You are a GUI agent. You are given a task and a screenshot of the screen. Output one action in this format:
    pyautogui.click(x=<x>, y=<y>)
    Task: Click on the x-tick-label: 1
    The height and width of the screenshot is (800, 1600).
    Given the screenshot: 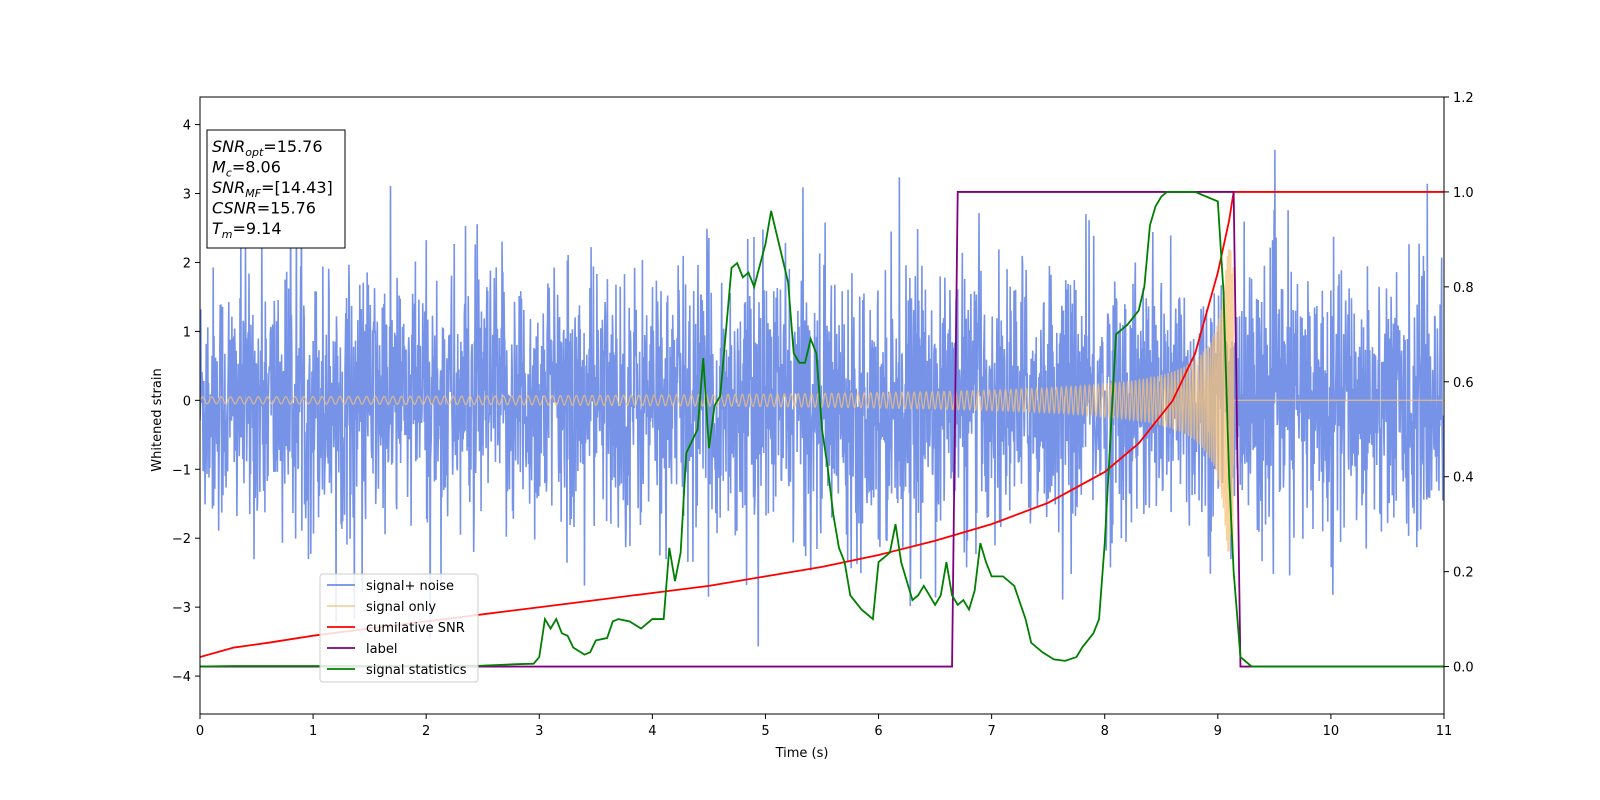 What is the action you would take?
    pyautogui.click(x=313, y=731)
    